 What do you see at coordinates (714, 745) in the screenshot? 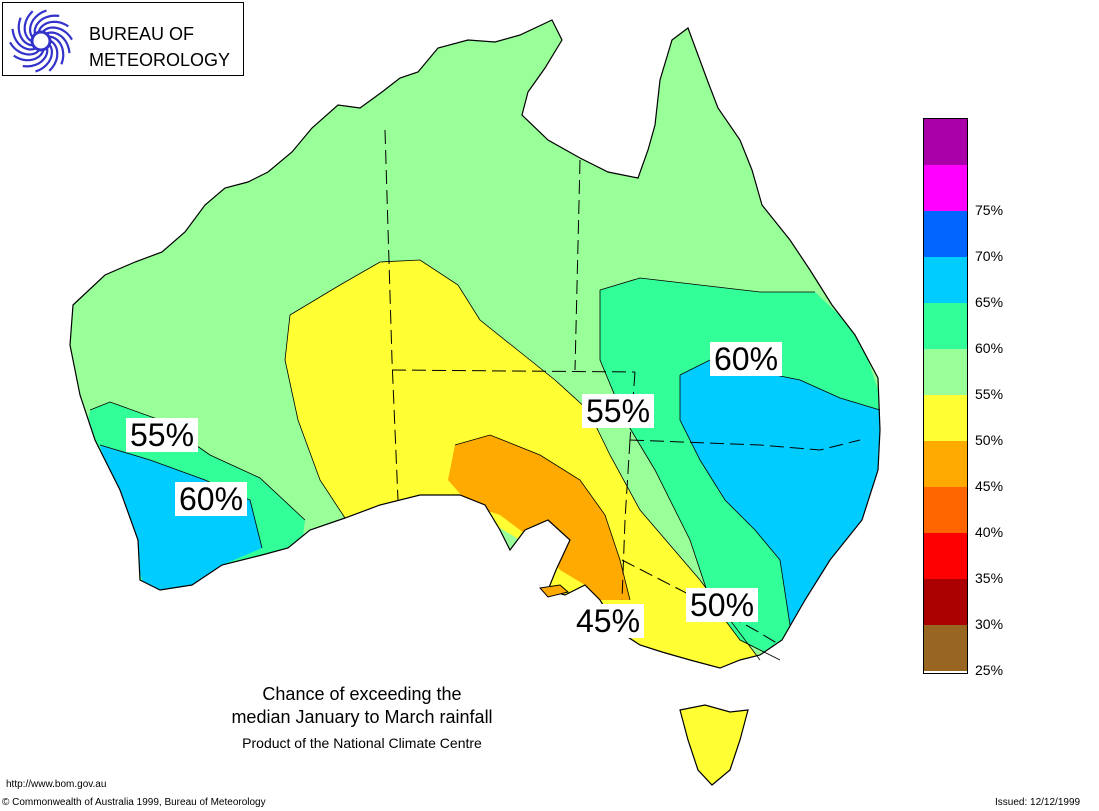
I see `tasmania` at bounding box center [714, 745].